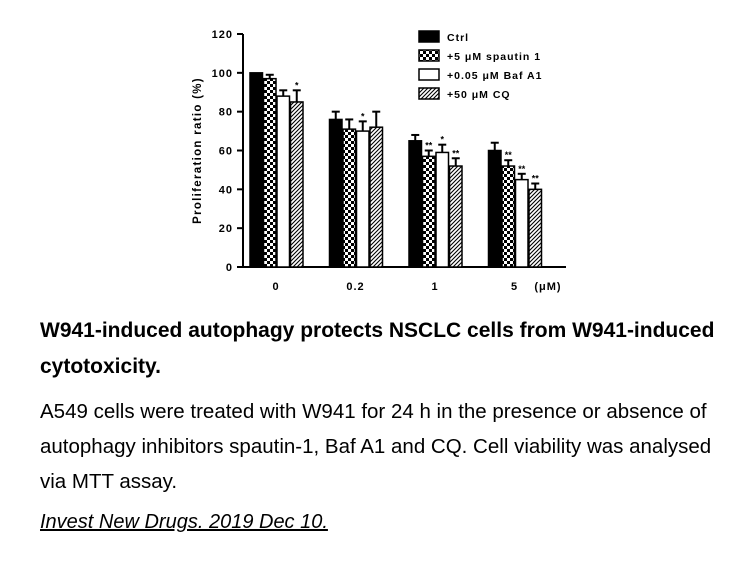 Image resolution: width=756 pixels, height=567 pixels. What do you see at coordinates (226, 190) in the screenshot?
I see `y-tick-label: 40` at bounding box center [226, 190].